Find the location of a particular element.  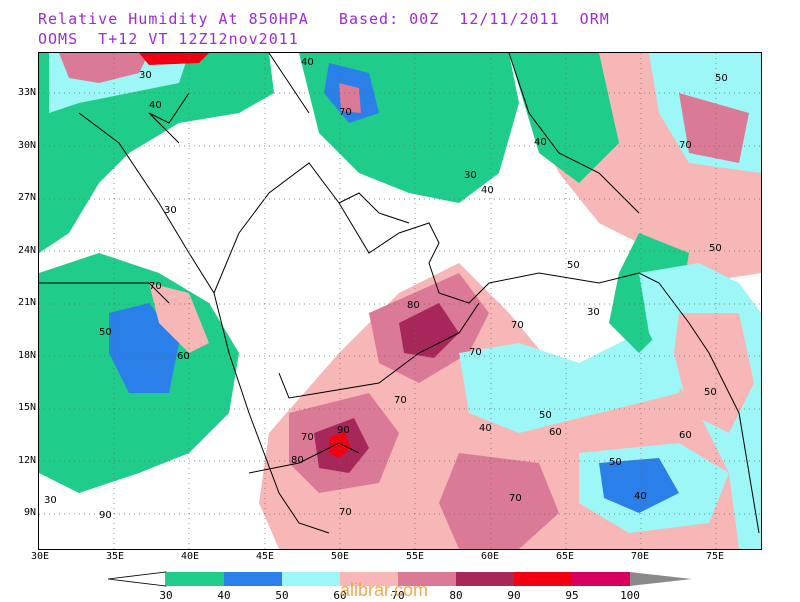

legend-label: 90 is located at coordinates (514, 595).